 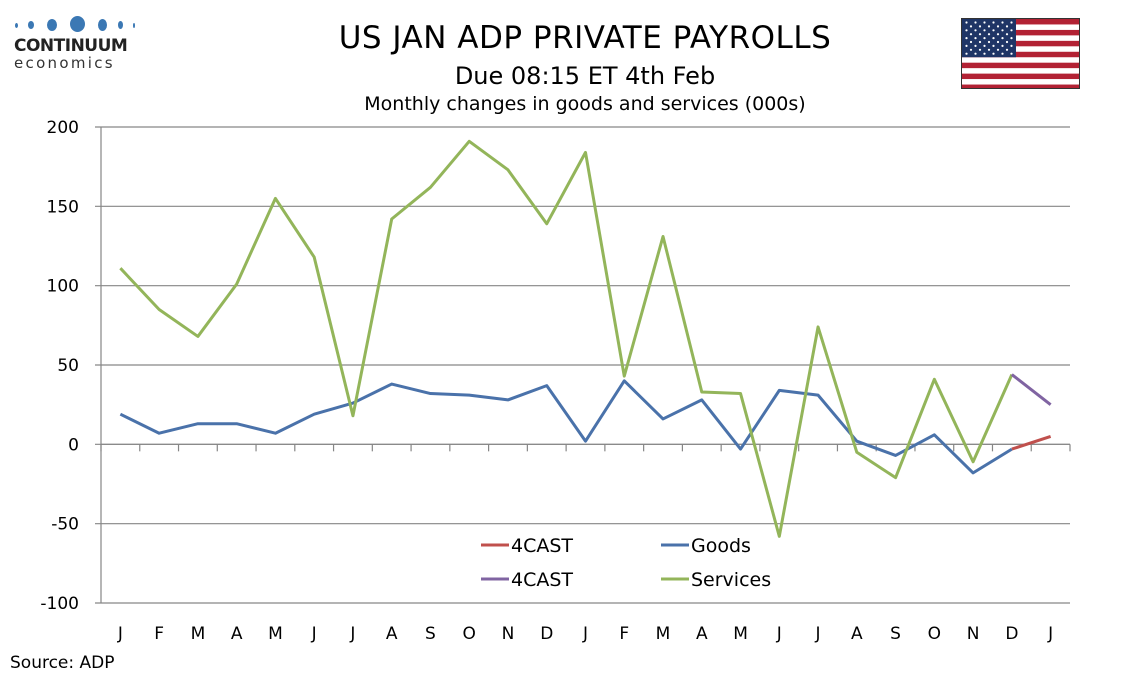 I want to click on y-tick-label: -100, so click(x=59, y=604).